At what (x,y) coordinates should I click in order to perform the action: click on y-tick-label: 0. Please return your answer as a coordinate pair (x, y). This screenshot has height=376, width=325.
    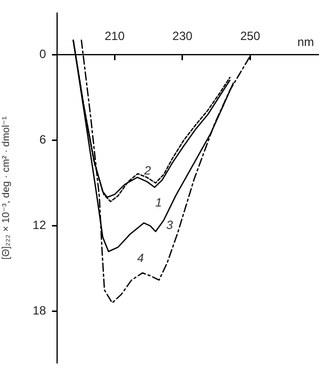
    Looking at the image, I should click on (42, 53).